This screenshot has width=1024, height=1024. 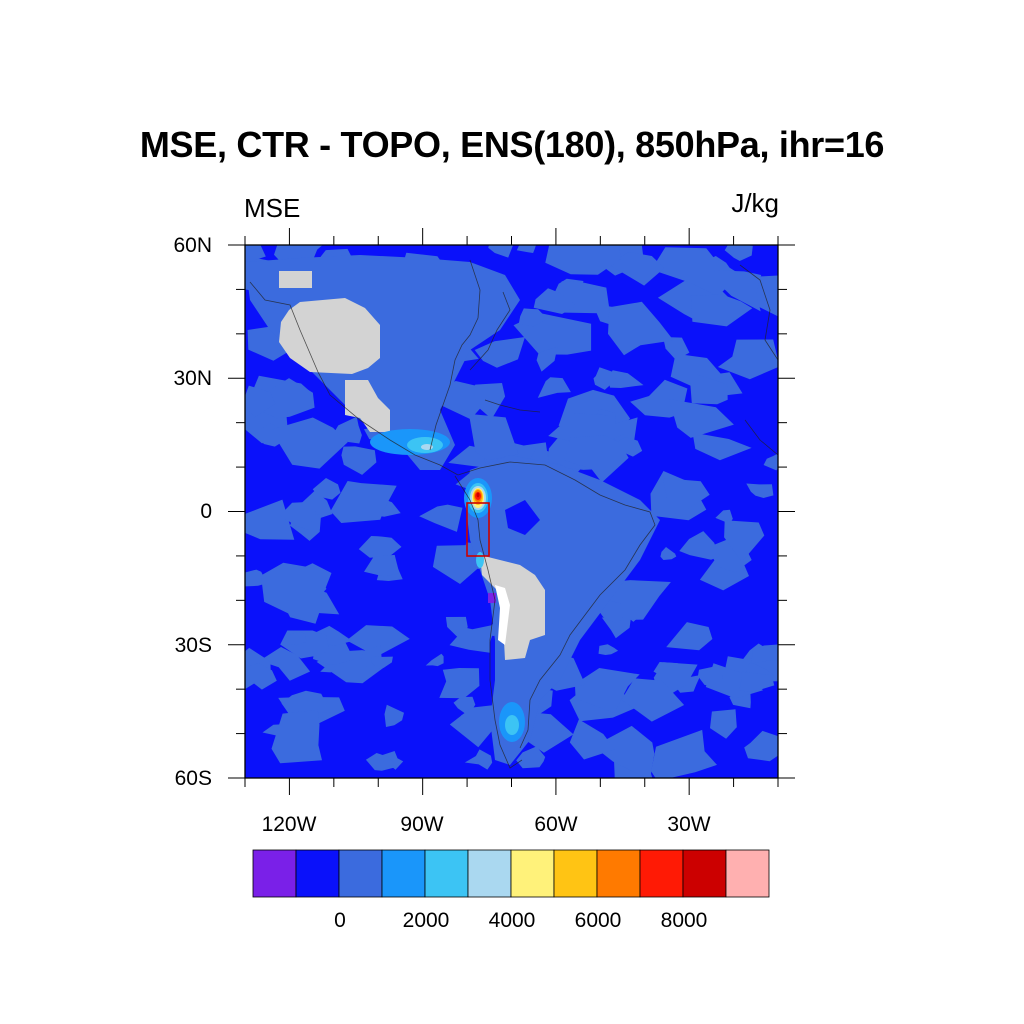 I want to click on negative-patch, so click(x=492, y=598).